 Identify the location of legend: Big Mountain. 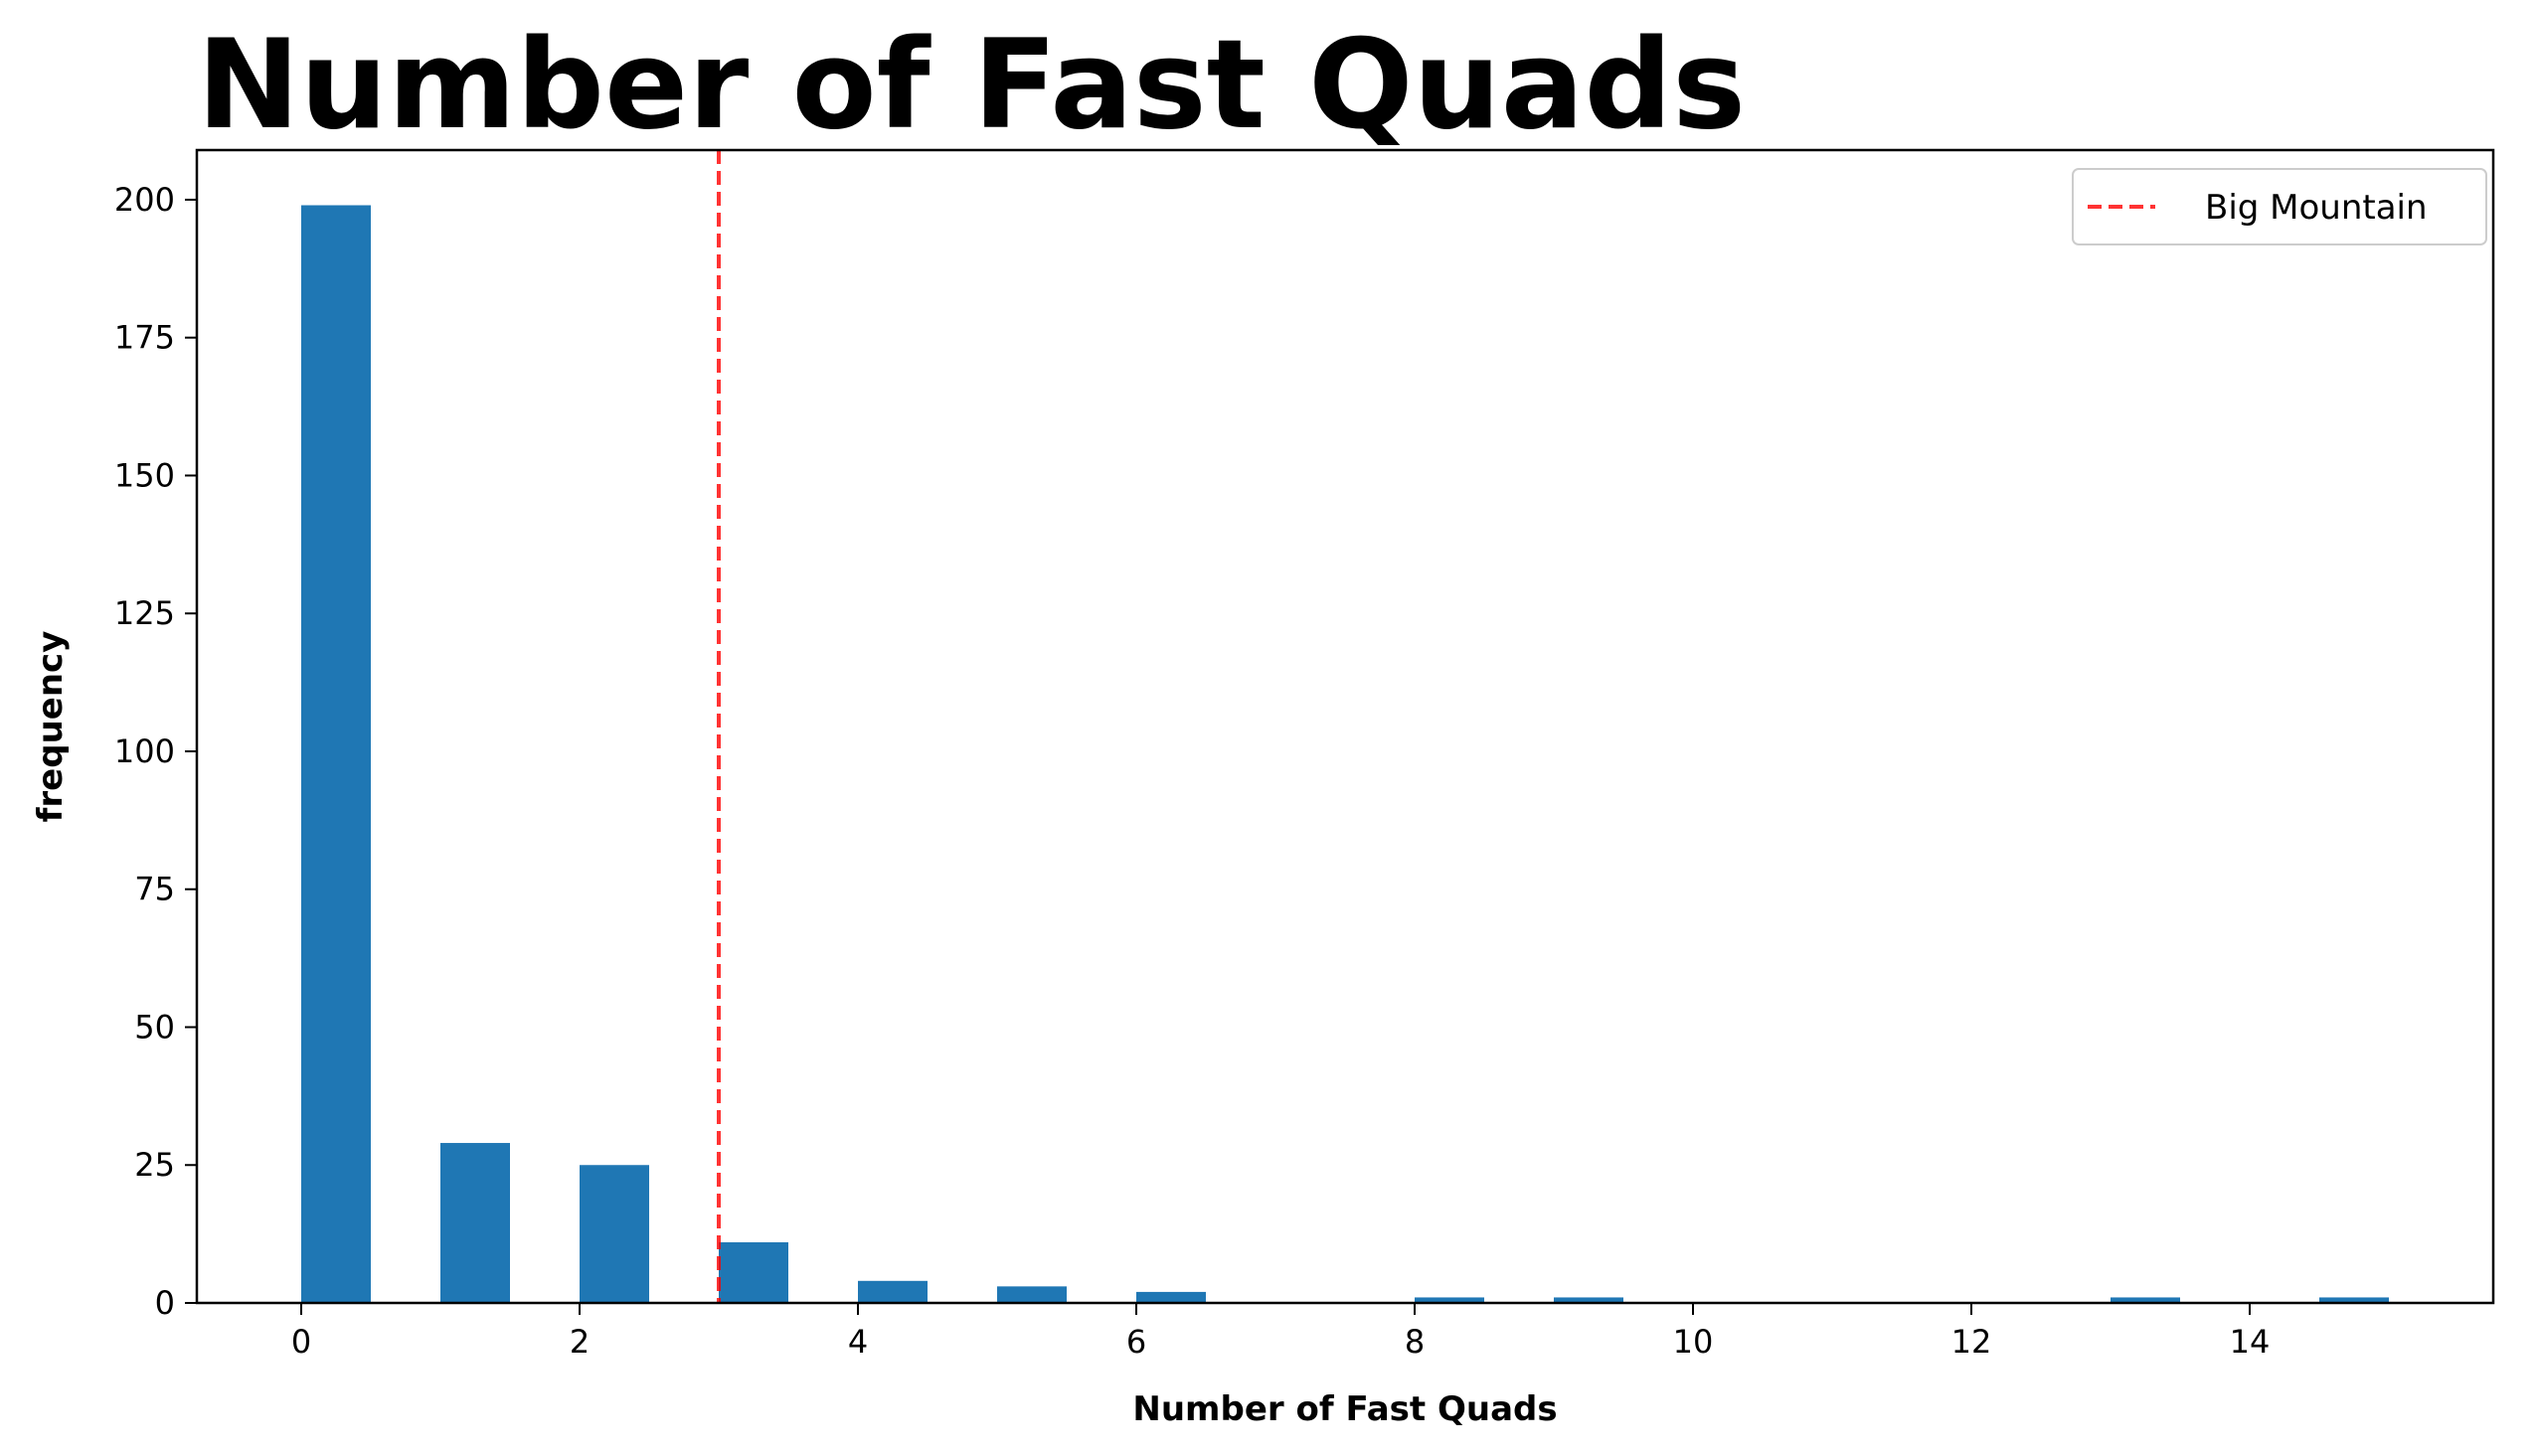
(2279, 206).